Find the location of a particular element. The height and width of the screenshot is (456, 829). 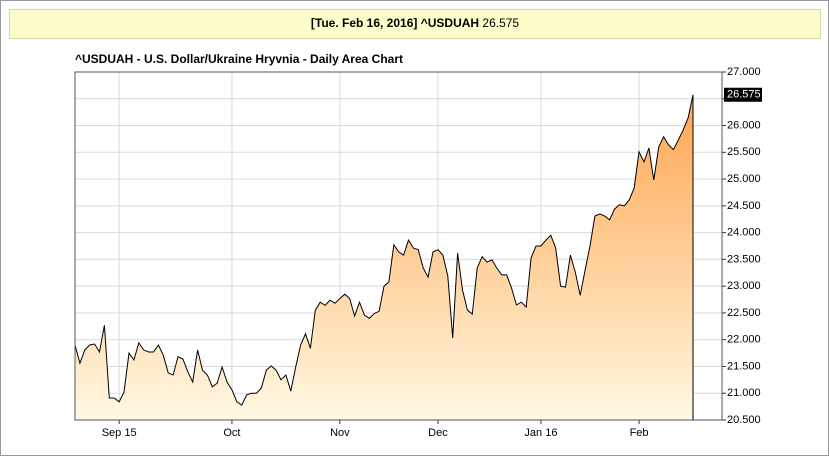

y-tick-label: 27.000 is located at coordinates (744, 72).